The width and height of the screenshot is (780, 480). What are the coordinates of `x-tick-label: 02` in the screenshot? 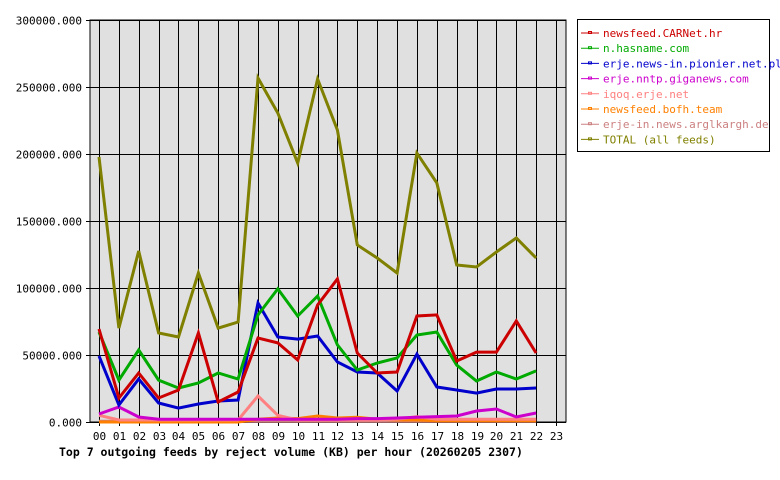 It's located at (139, 436).